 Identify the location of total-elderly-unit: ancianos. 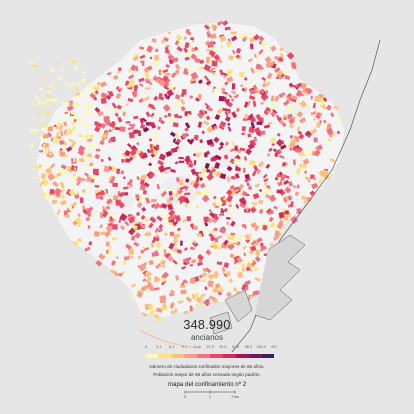
(207, 337).